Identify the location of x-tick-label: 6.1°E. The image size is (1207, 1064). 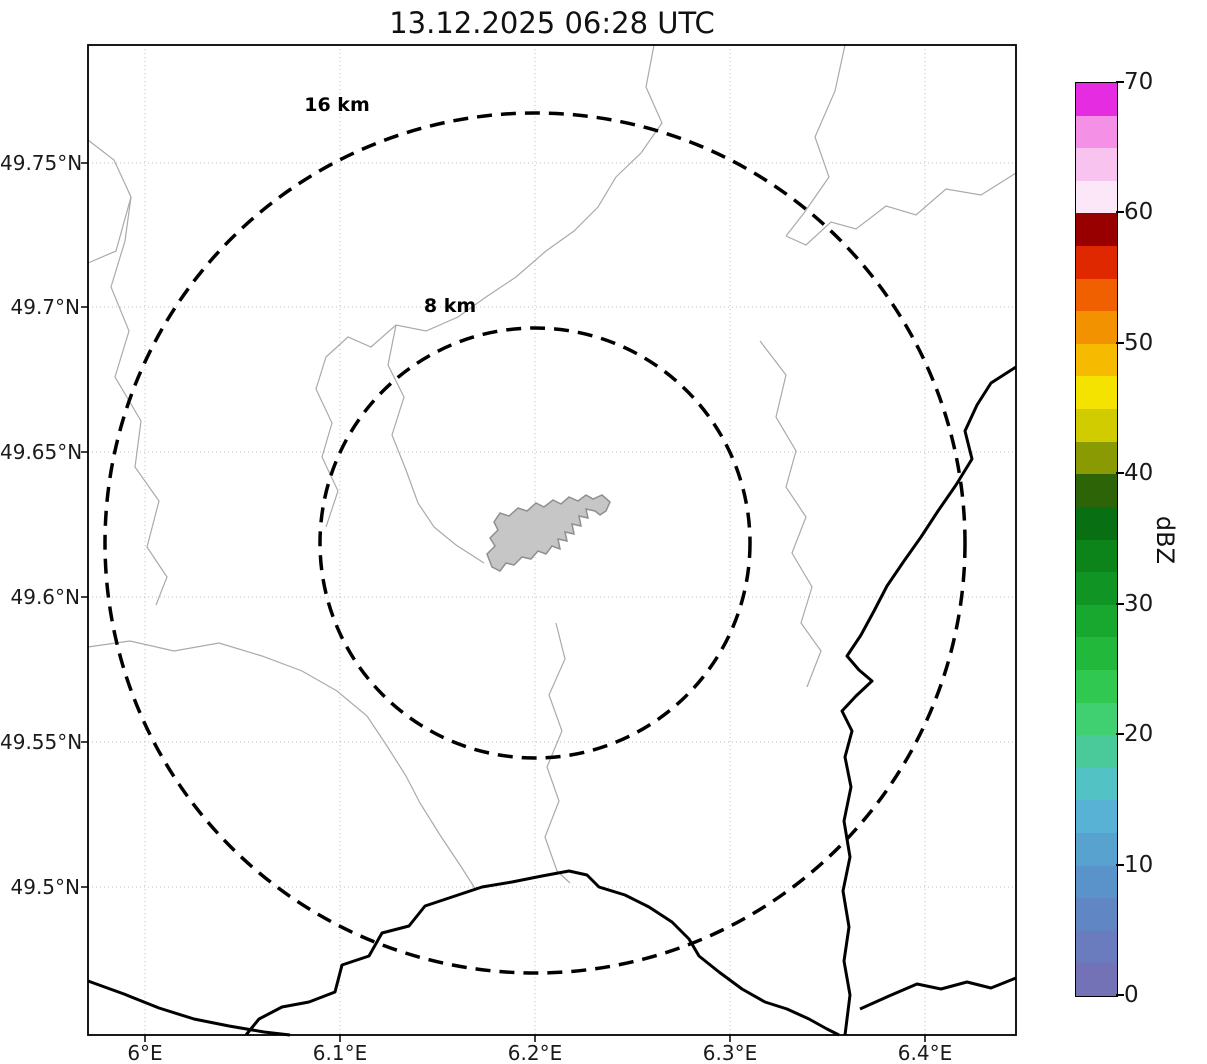
(340, 1052).